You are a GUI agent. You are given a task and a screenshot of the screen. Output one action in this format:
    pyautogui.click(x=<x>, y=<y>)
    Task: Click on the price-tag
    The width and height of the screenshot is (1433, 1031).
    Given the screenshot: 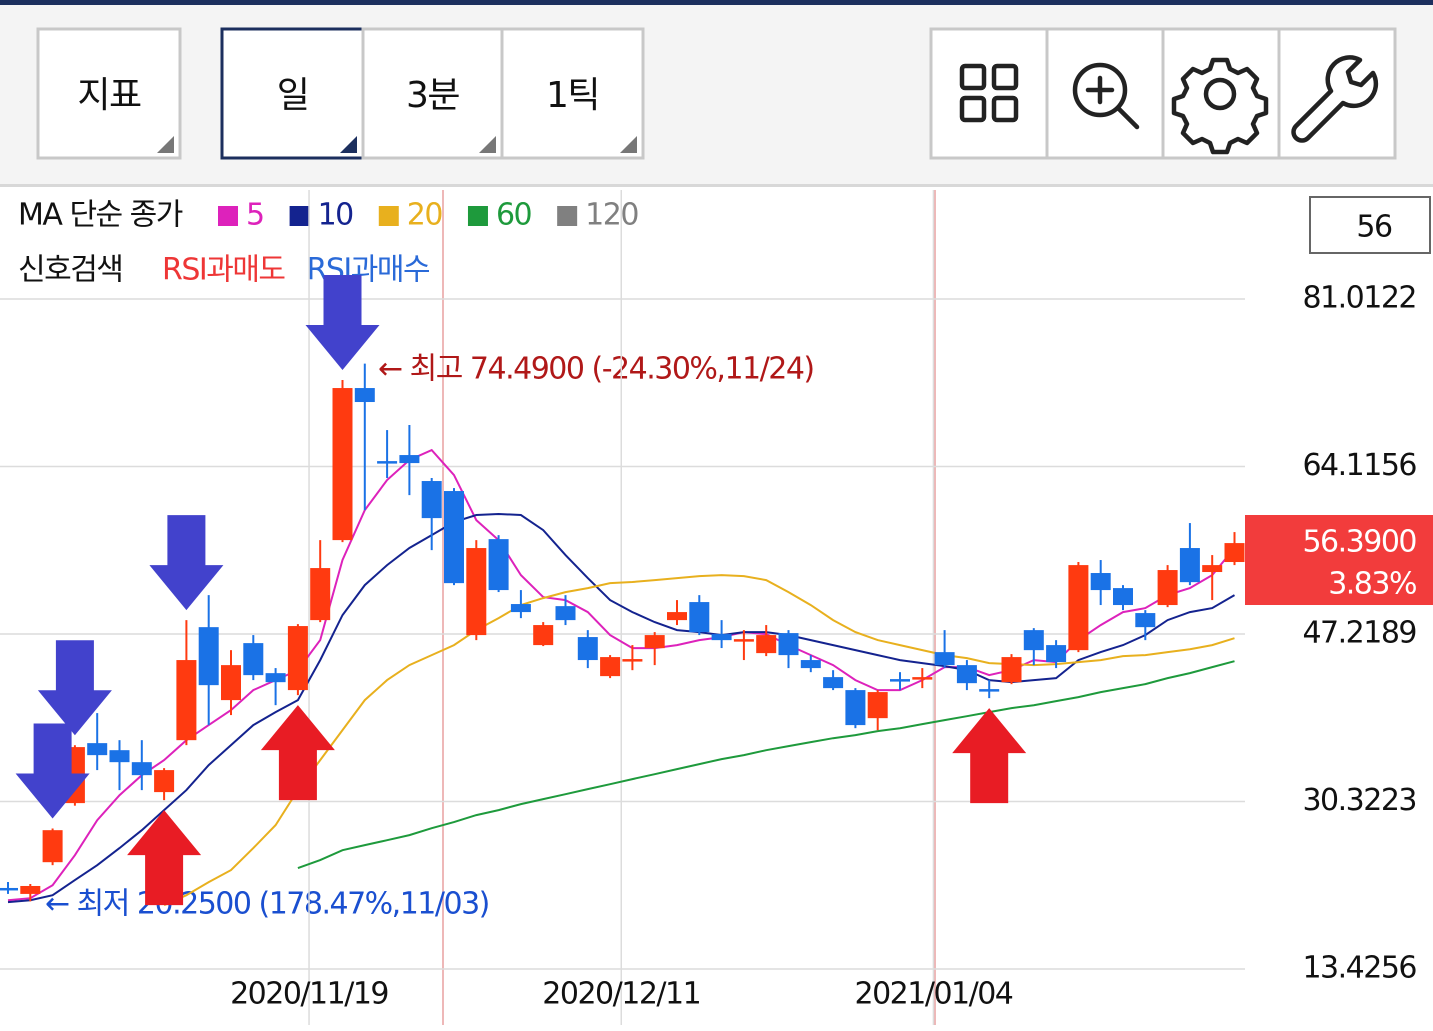 What is the action you would take?
    pyautogui.click(x=1339, y=560)
    